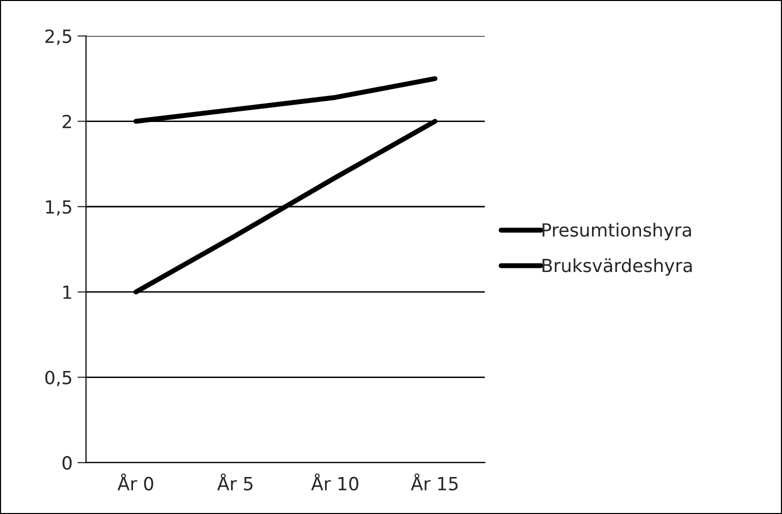 Image resolution: width=782 pixels, height=514 pixels. What do you see at coordinates (434, 481) in the screenshot?
I see `x-tick-label: År 15` at bounding box center [434, 481].